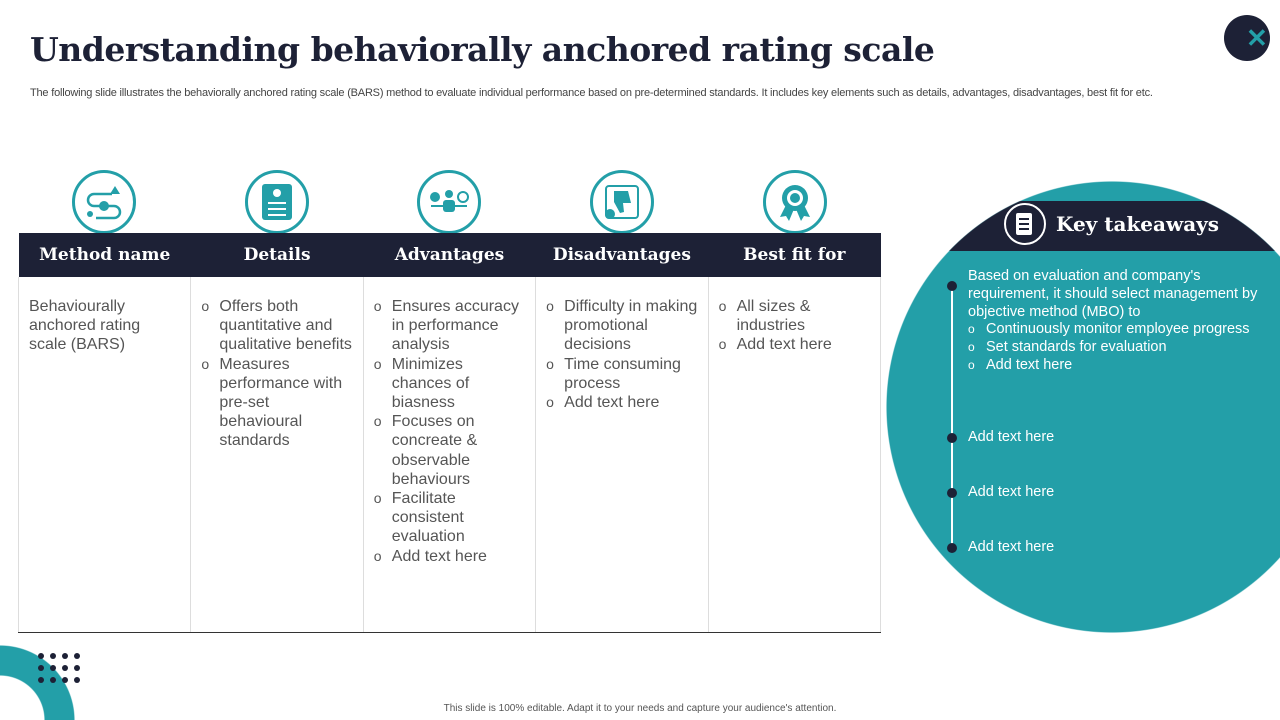  Describe the element at coordinates (1257, 38) in the screenshot. I see `close-icon: ✕` at that location.